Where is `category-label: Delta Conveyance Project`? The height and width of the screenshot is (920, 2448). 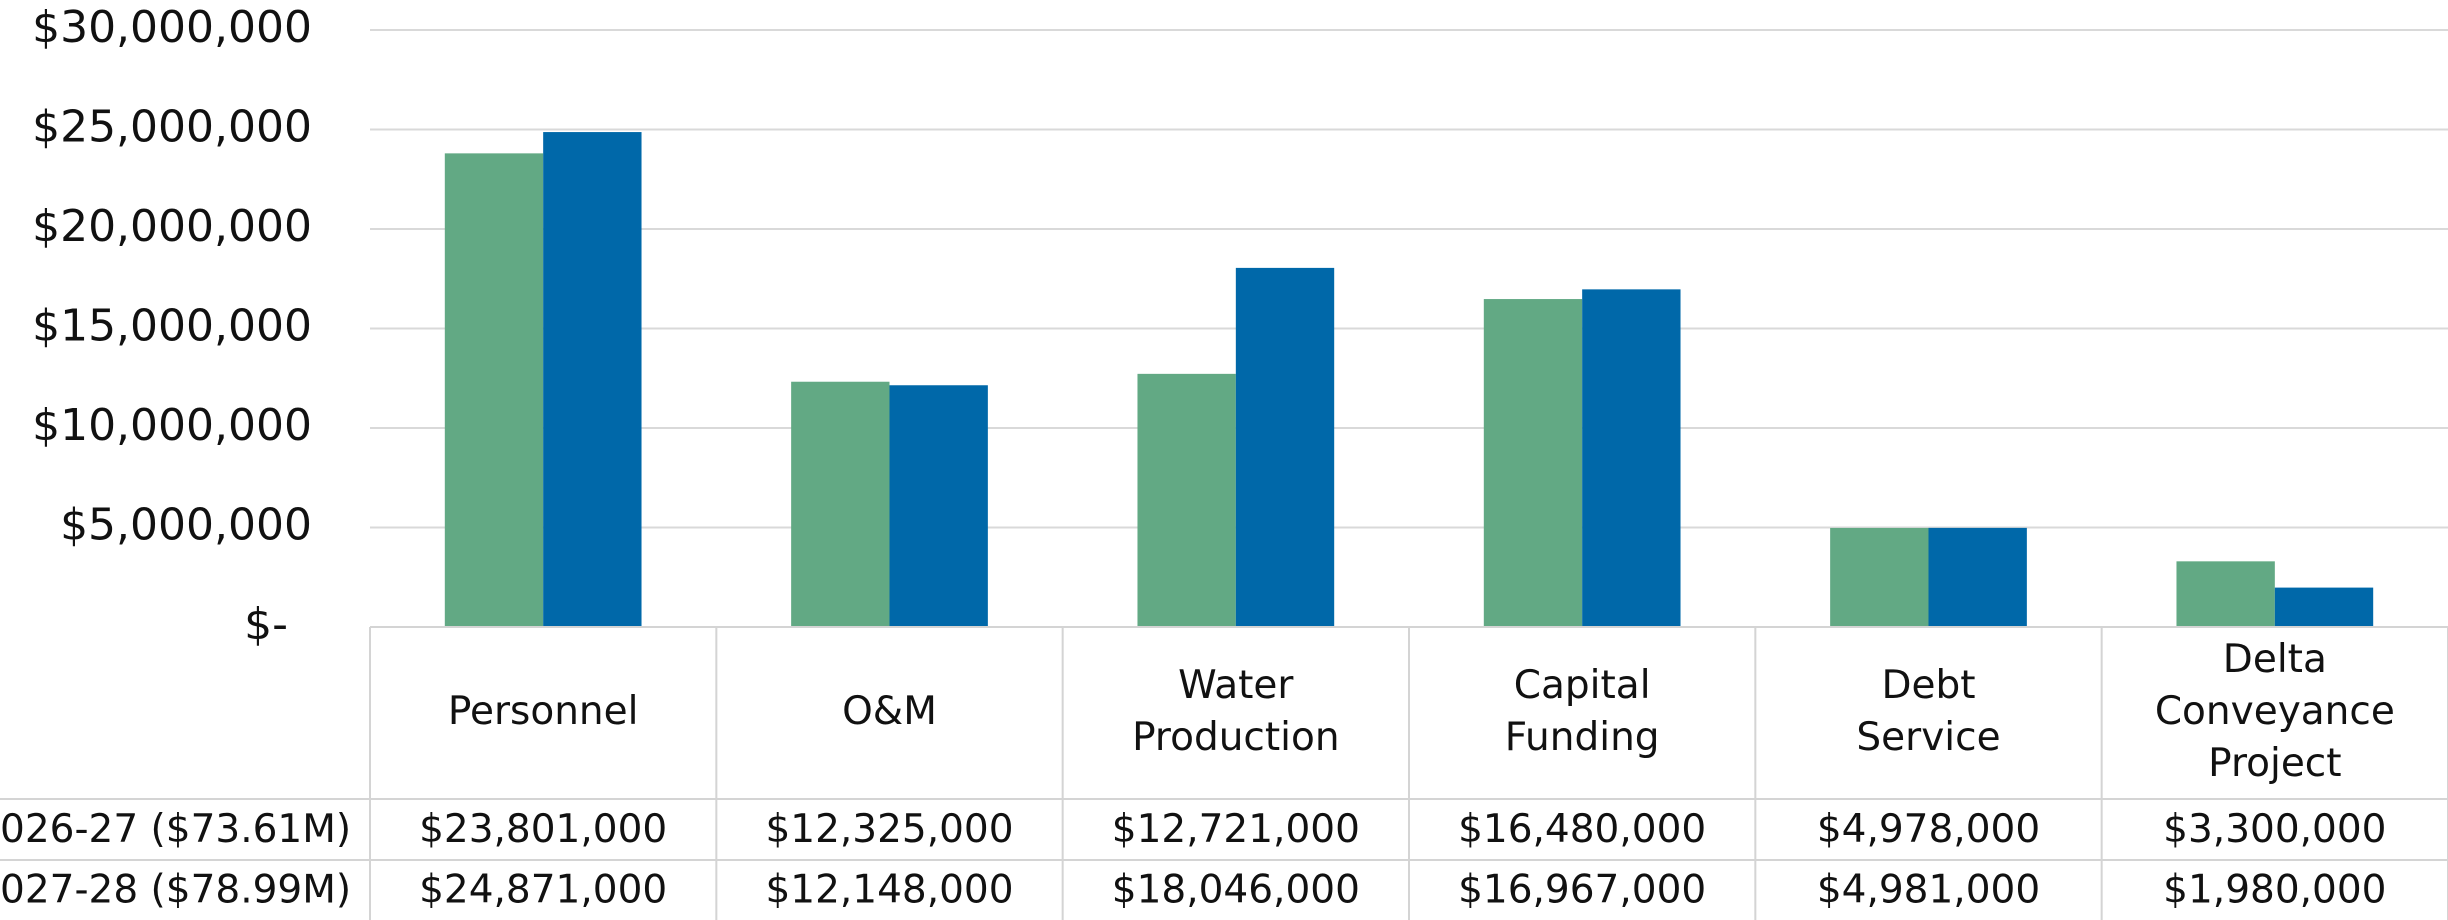 category-label: Delta Conveyance Project is located at coordinates (2275, 711).